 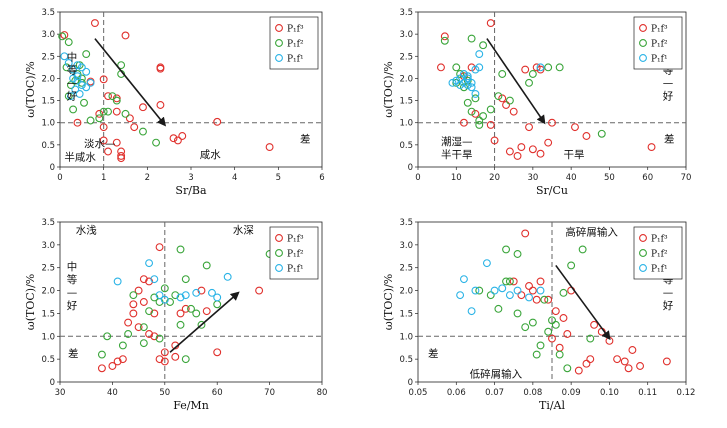 What do you see at coordinates (591, 232) in the screenshot?
I see `annotation-right-zone: 高碎屑输入` at bounding box center [591, 232].